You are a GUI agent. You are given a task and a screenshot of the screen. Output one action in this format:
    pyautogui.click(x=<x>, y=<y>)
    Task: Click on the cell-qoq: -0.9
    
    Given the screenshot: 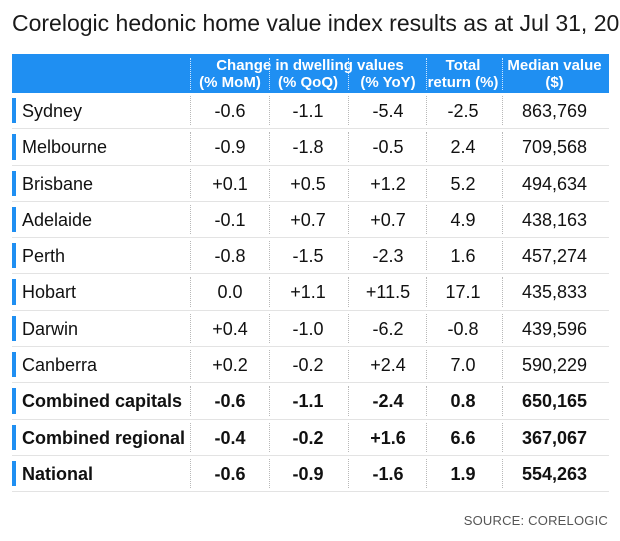 What is the action you would take?
    pyautogui.click(x=308, y=473)
    